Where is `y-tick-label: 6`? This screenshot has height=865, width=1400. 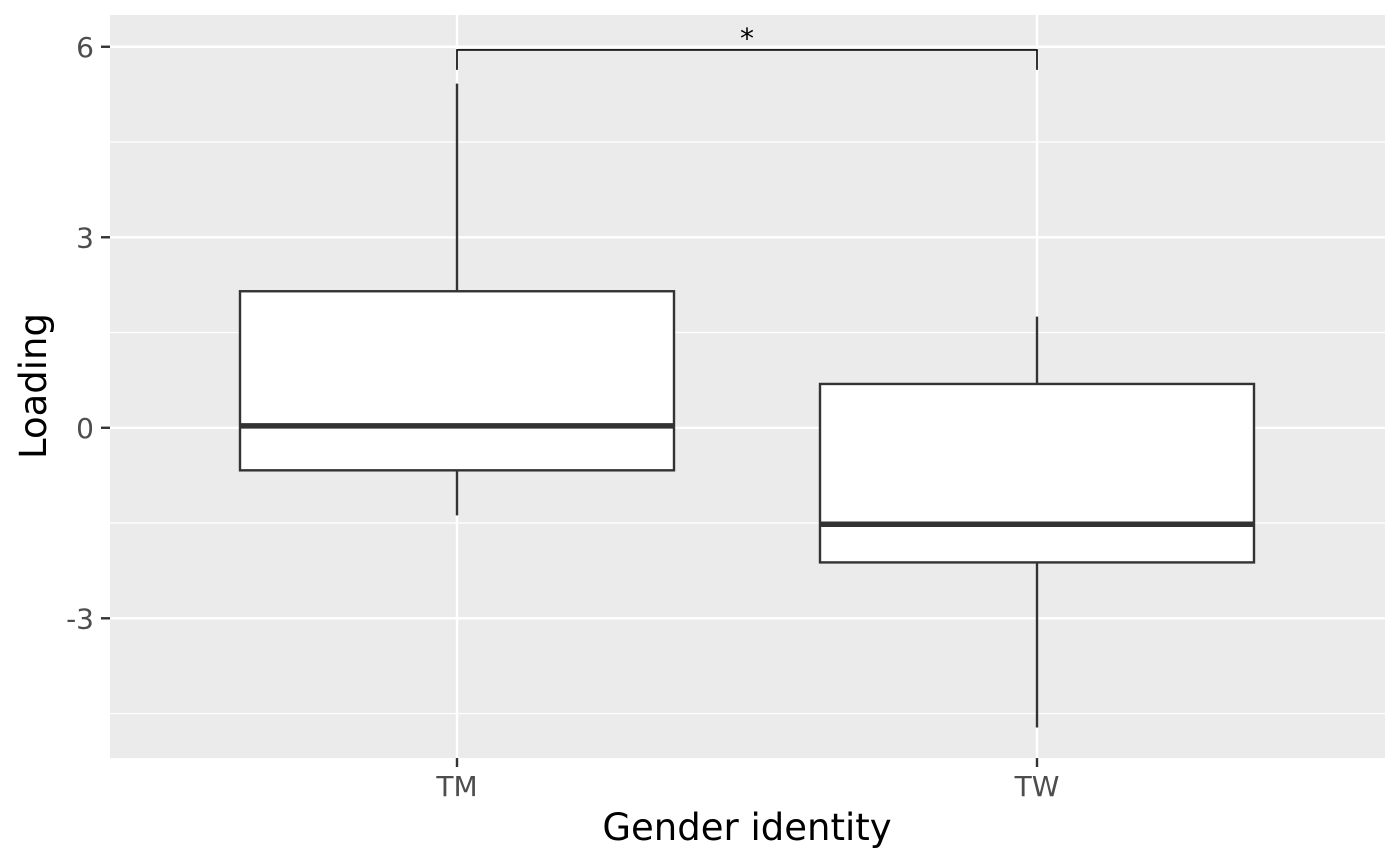
y-tick-label: 6 is located at coordinates (85, 47).